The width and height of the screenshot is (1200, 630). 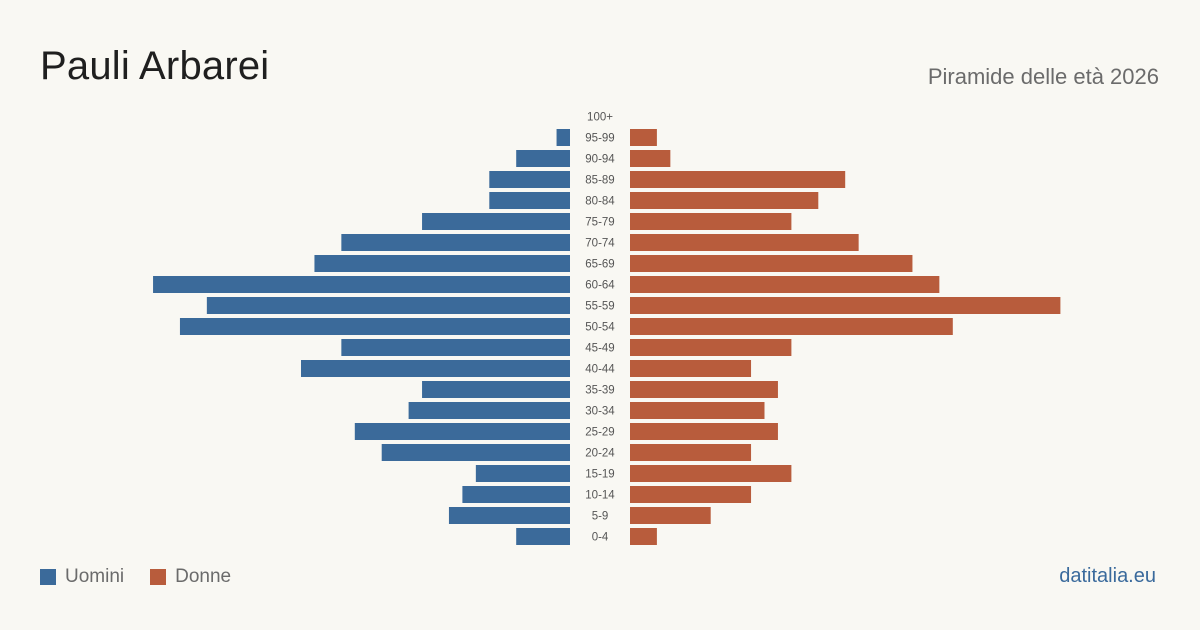 I want to click on age-label-30-34: 30-34, so click(x=600, y=412).